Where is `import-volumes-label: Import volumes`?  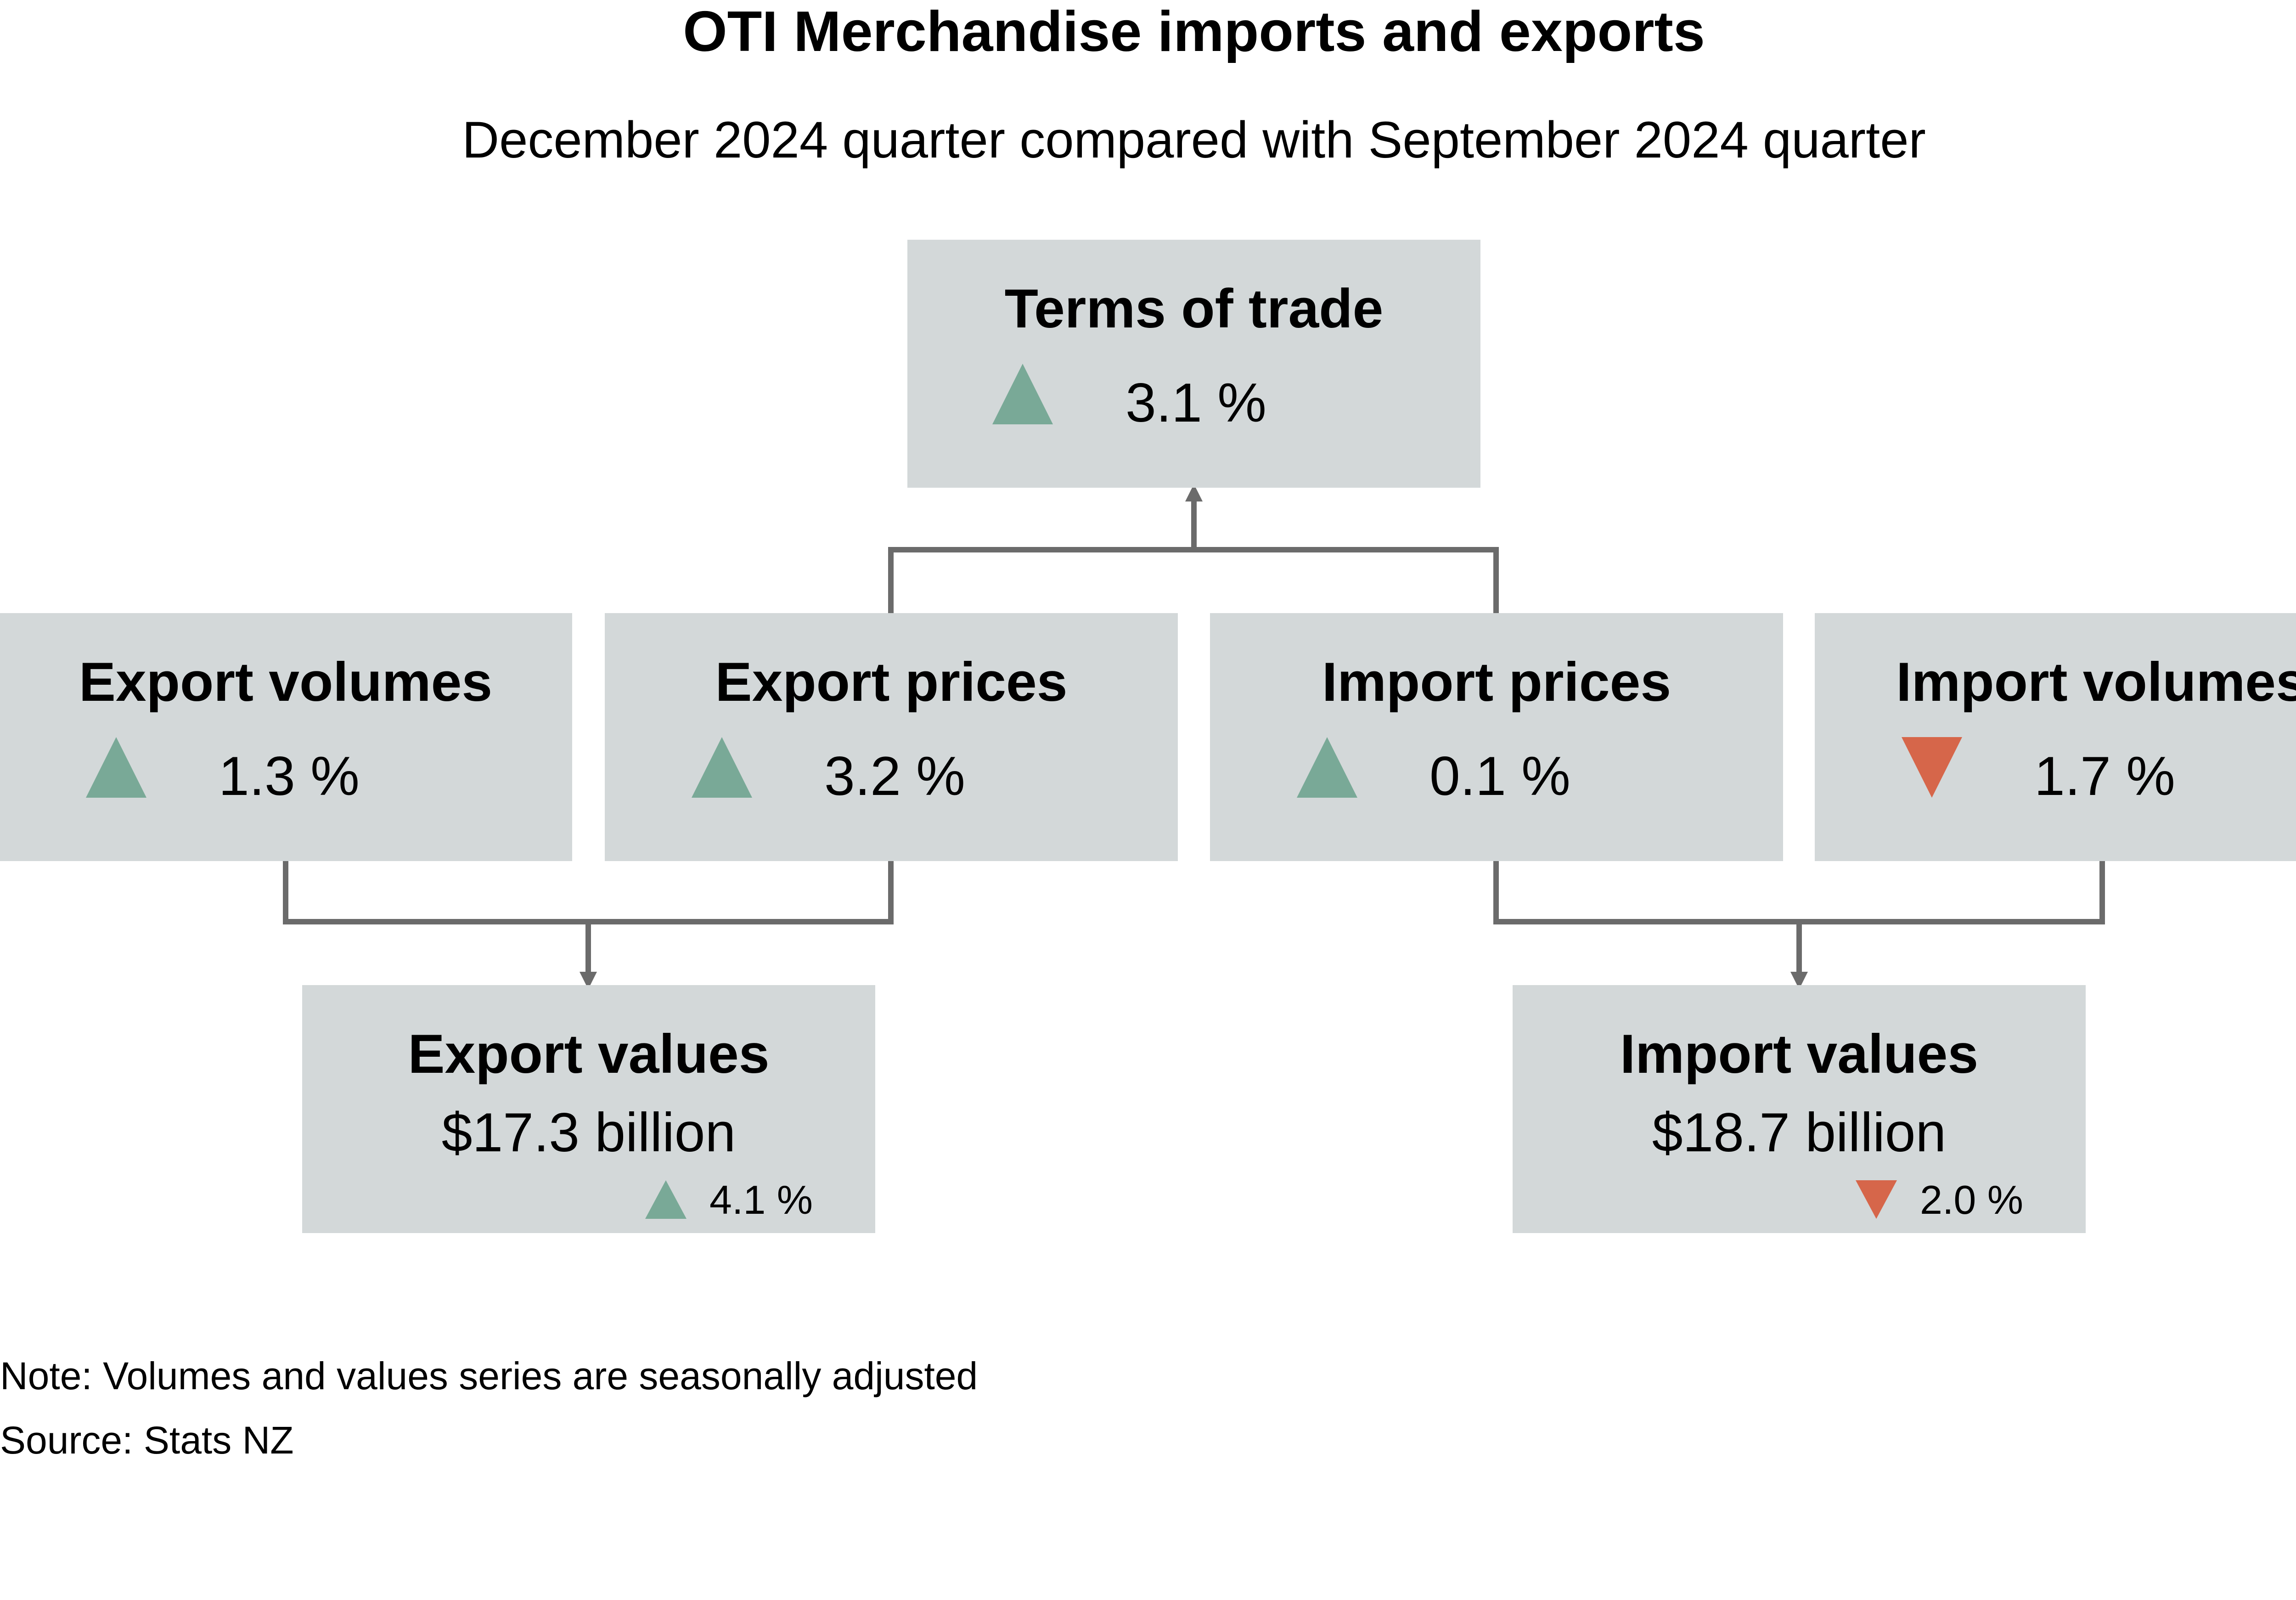 import-volumes-label: Import volumes is located at coordinates (2096, 682).